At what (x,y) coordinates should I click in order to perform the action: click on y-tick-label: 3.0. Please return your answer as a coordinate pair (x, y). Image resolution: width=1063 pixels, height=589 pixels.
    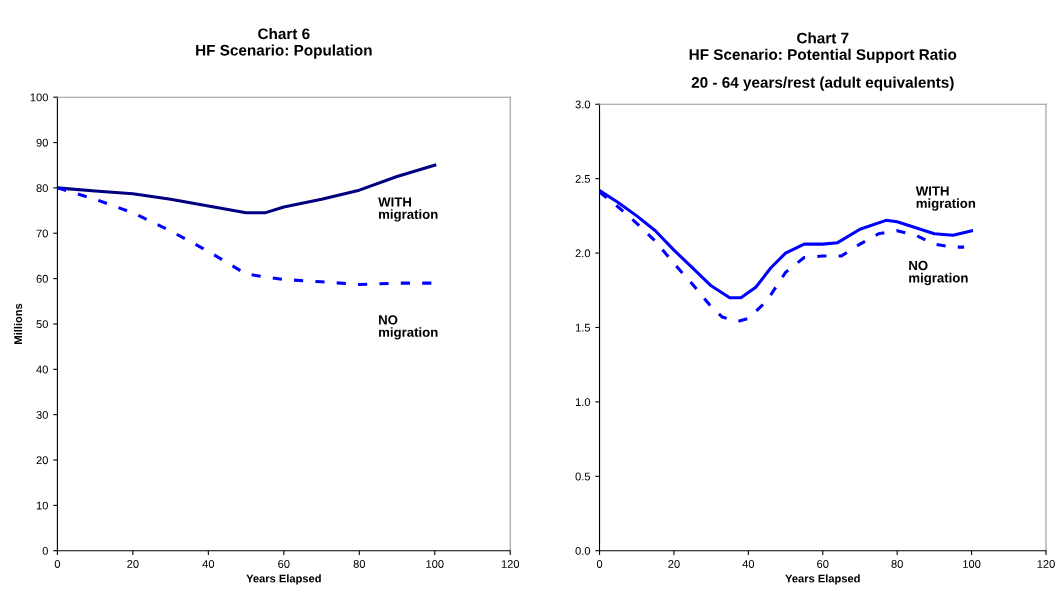
    Looking at the image, I should click on (583, 104).